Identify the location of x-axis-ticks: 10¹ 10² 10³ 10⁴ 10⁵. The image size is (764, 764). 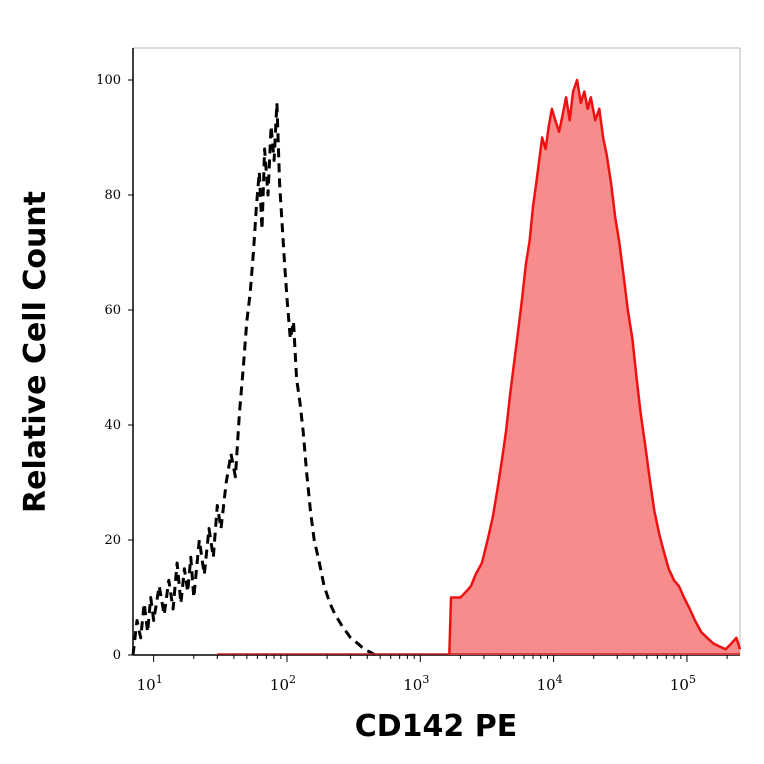
(432, 674).